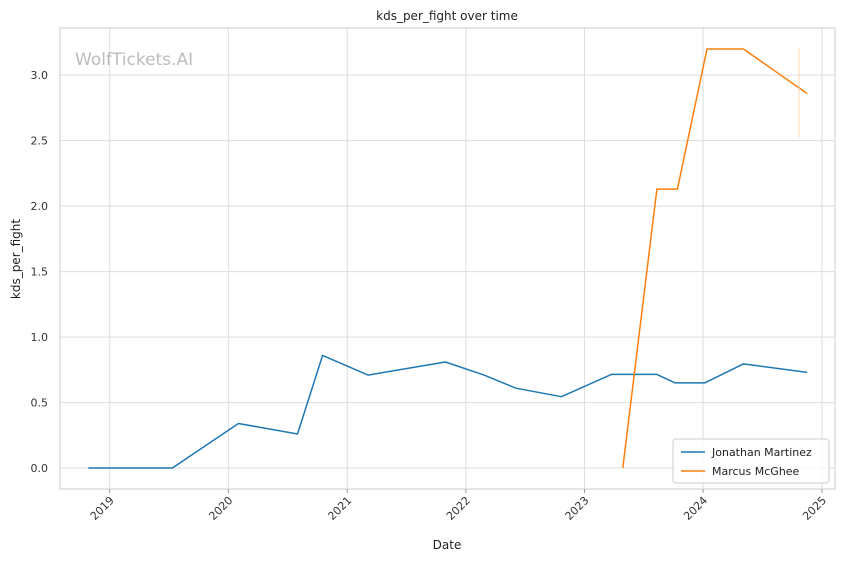  Describe the element at coordinates (695, 508) in the screenshot. I see `x-tick-label: 2024` at that location.